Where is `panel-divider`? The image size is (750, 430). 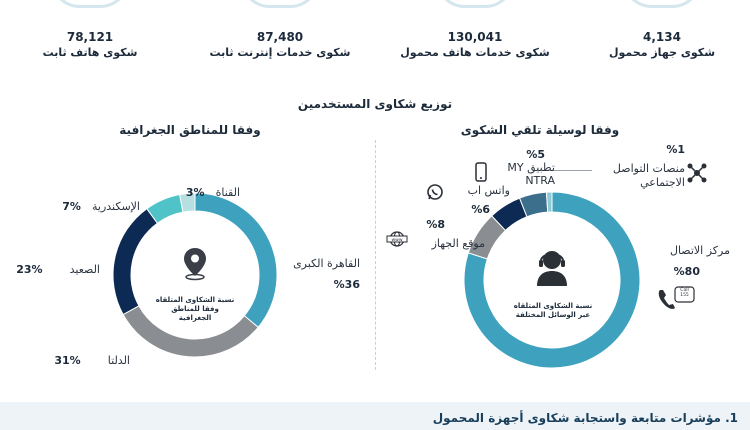 panel-divider is located at coordinates (375, 255).